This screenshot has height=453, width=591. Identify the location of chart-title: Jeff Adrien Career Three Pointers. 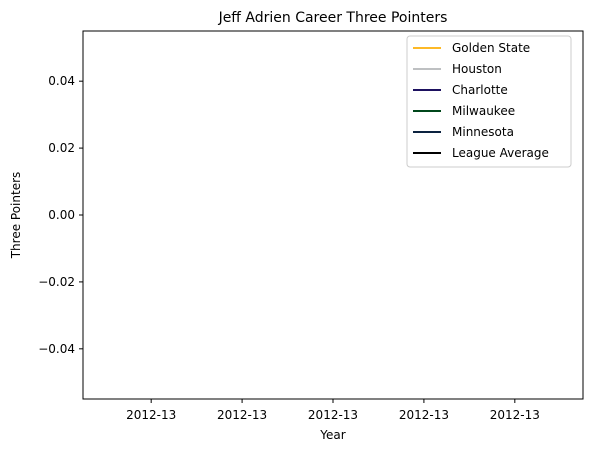
(333, 18).